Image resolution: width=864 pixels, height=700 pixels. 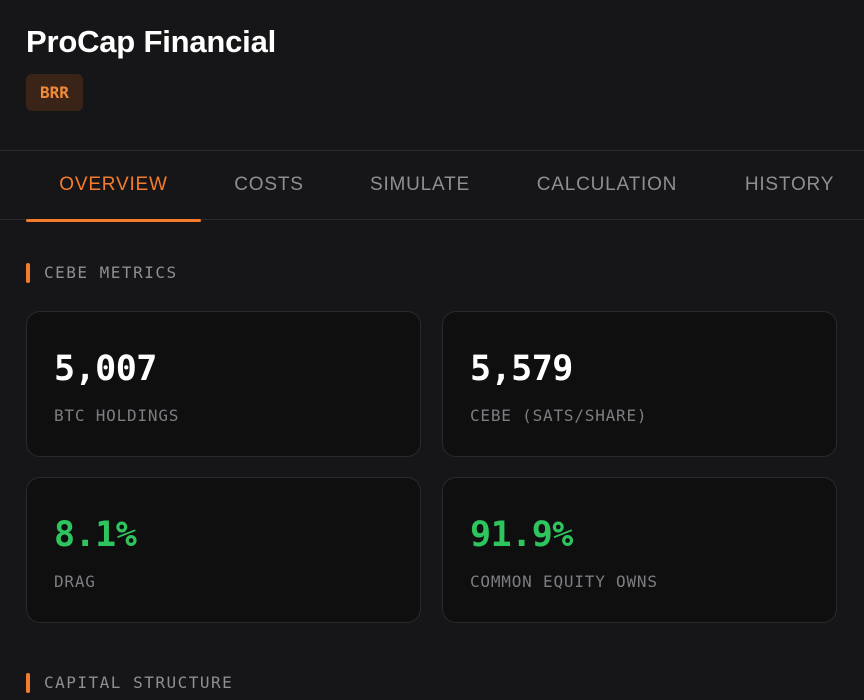 I want to click on metric-label: COMMON EQUITY OWNS, so click(x=564, y=581).